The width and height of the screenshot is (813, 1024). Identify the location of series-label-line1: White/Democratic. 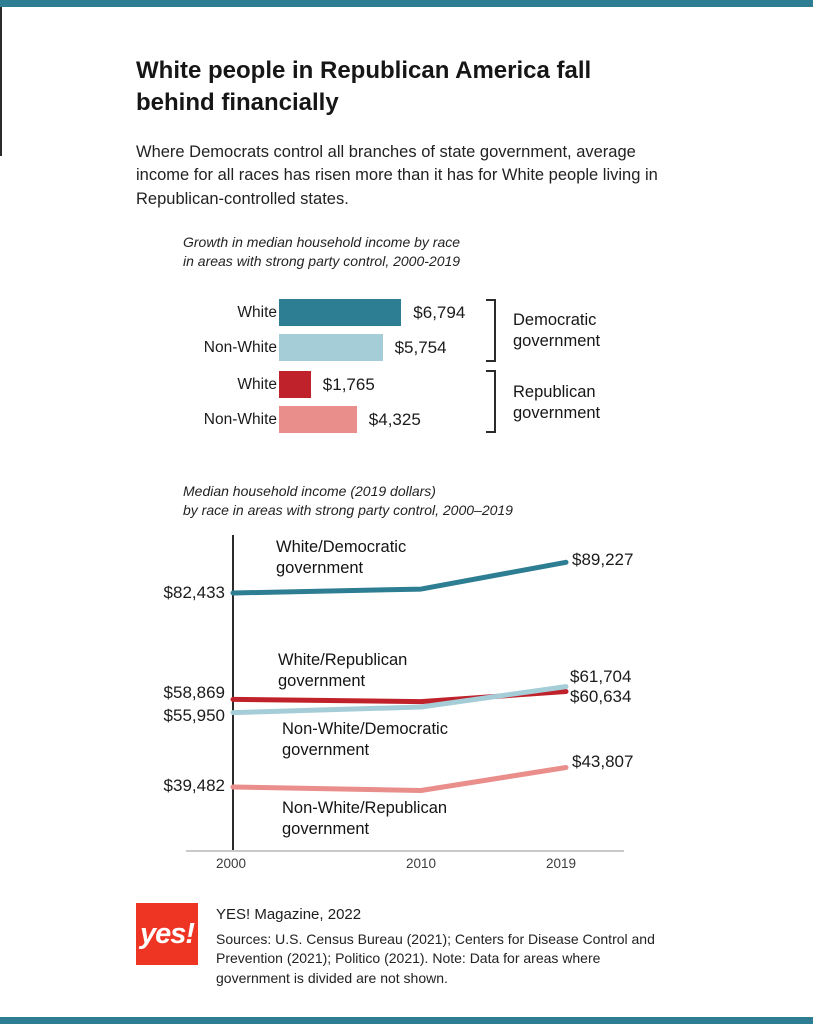
(341, 547).